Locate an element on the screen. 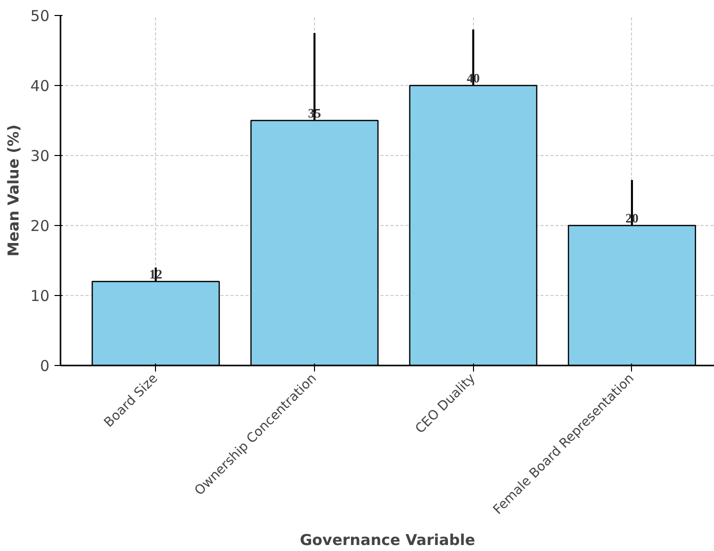  y-axis-title: Mean Value (%) is located at coordinates (13, 190).